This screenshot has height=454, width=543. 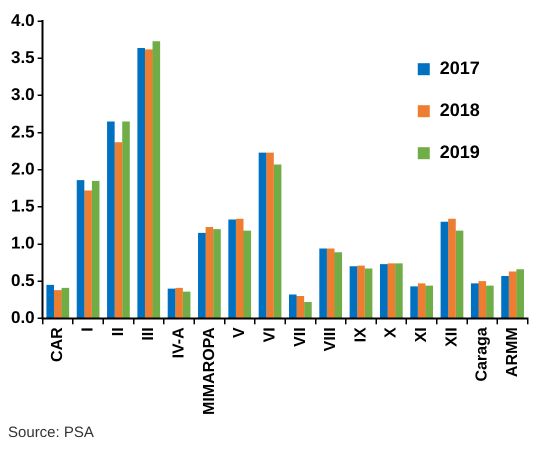 I want to click on x-tick-label: I, so click(x=88, y=329).